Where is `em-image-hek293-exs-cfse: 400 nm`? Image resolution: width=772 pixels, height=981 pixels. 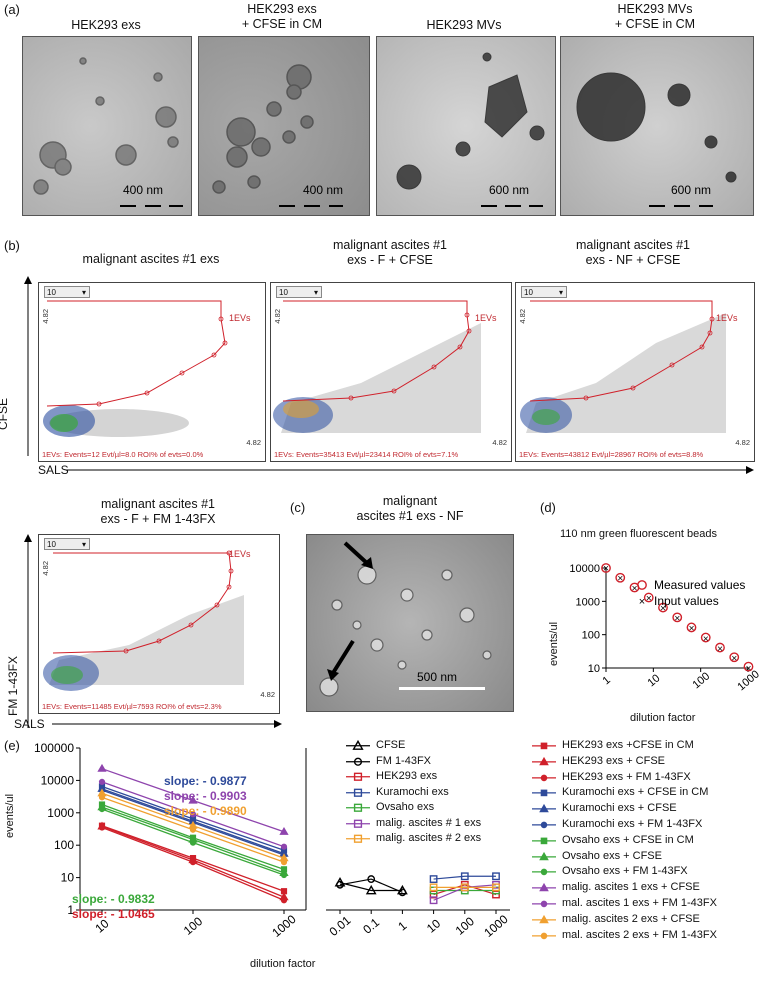 em-image-hek293-exs-cfse: 400 nm is located at coordinates (284, 126).